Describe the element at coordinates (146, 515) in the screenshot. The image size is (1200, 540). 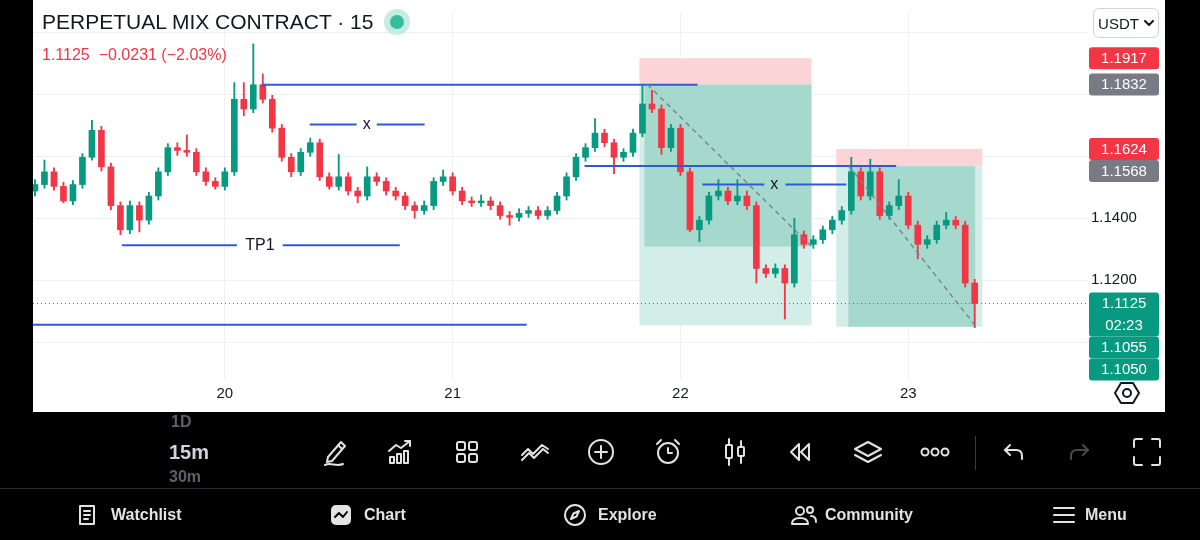
I see `text: Watchlist` at that location.